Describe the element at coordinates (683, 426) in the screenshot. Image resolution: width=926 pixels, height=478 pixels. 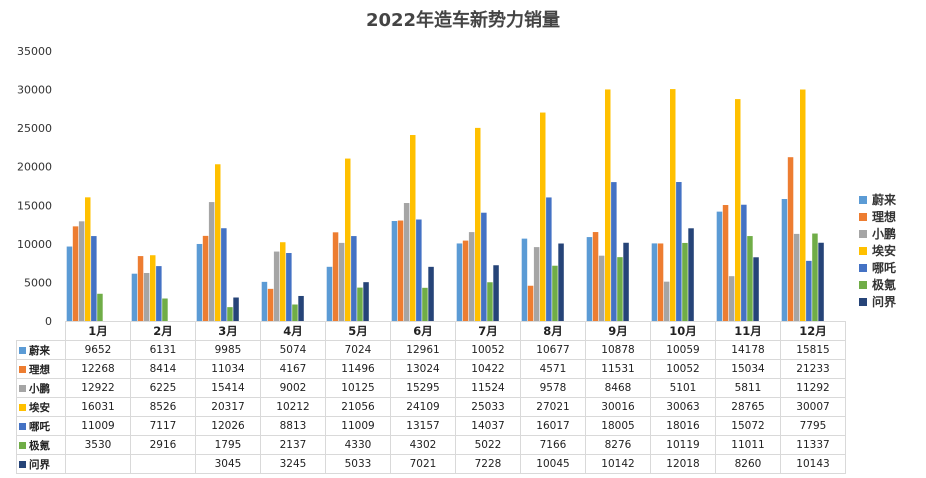
I see `table-cell: 18016` at that location.